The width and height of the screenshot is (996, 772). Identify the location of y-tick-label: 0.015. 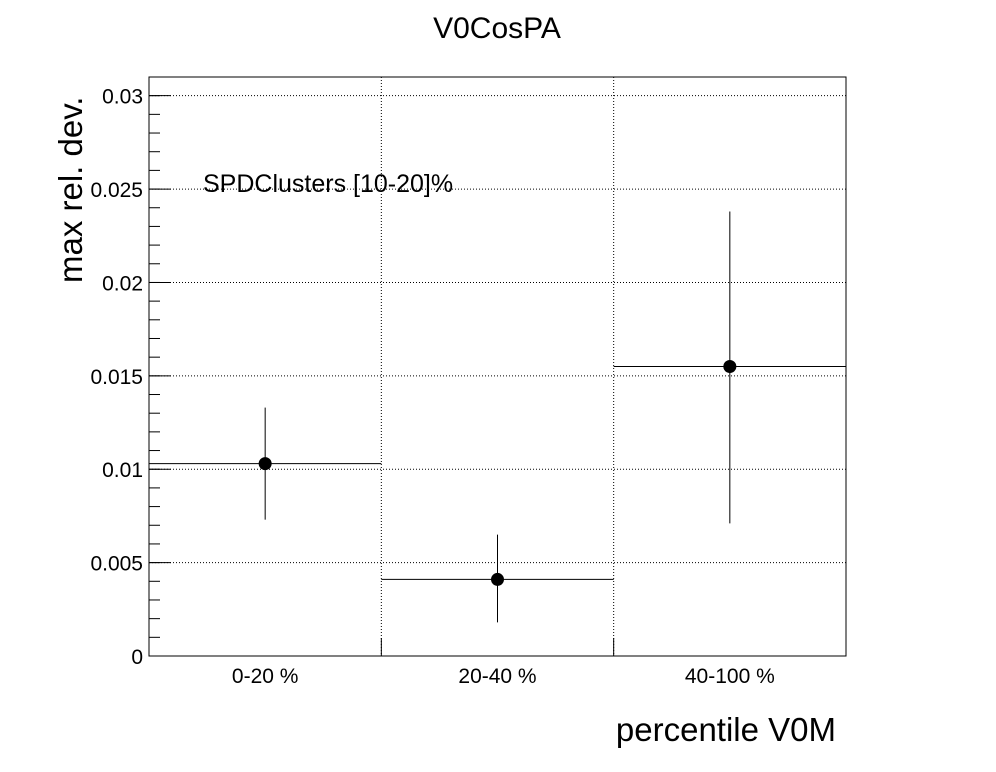
(116, 377).